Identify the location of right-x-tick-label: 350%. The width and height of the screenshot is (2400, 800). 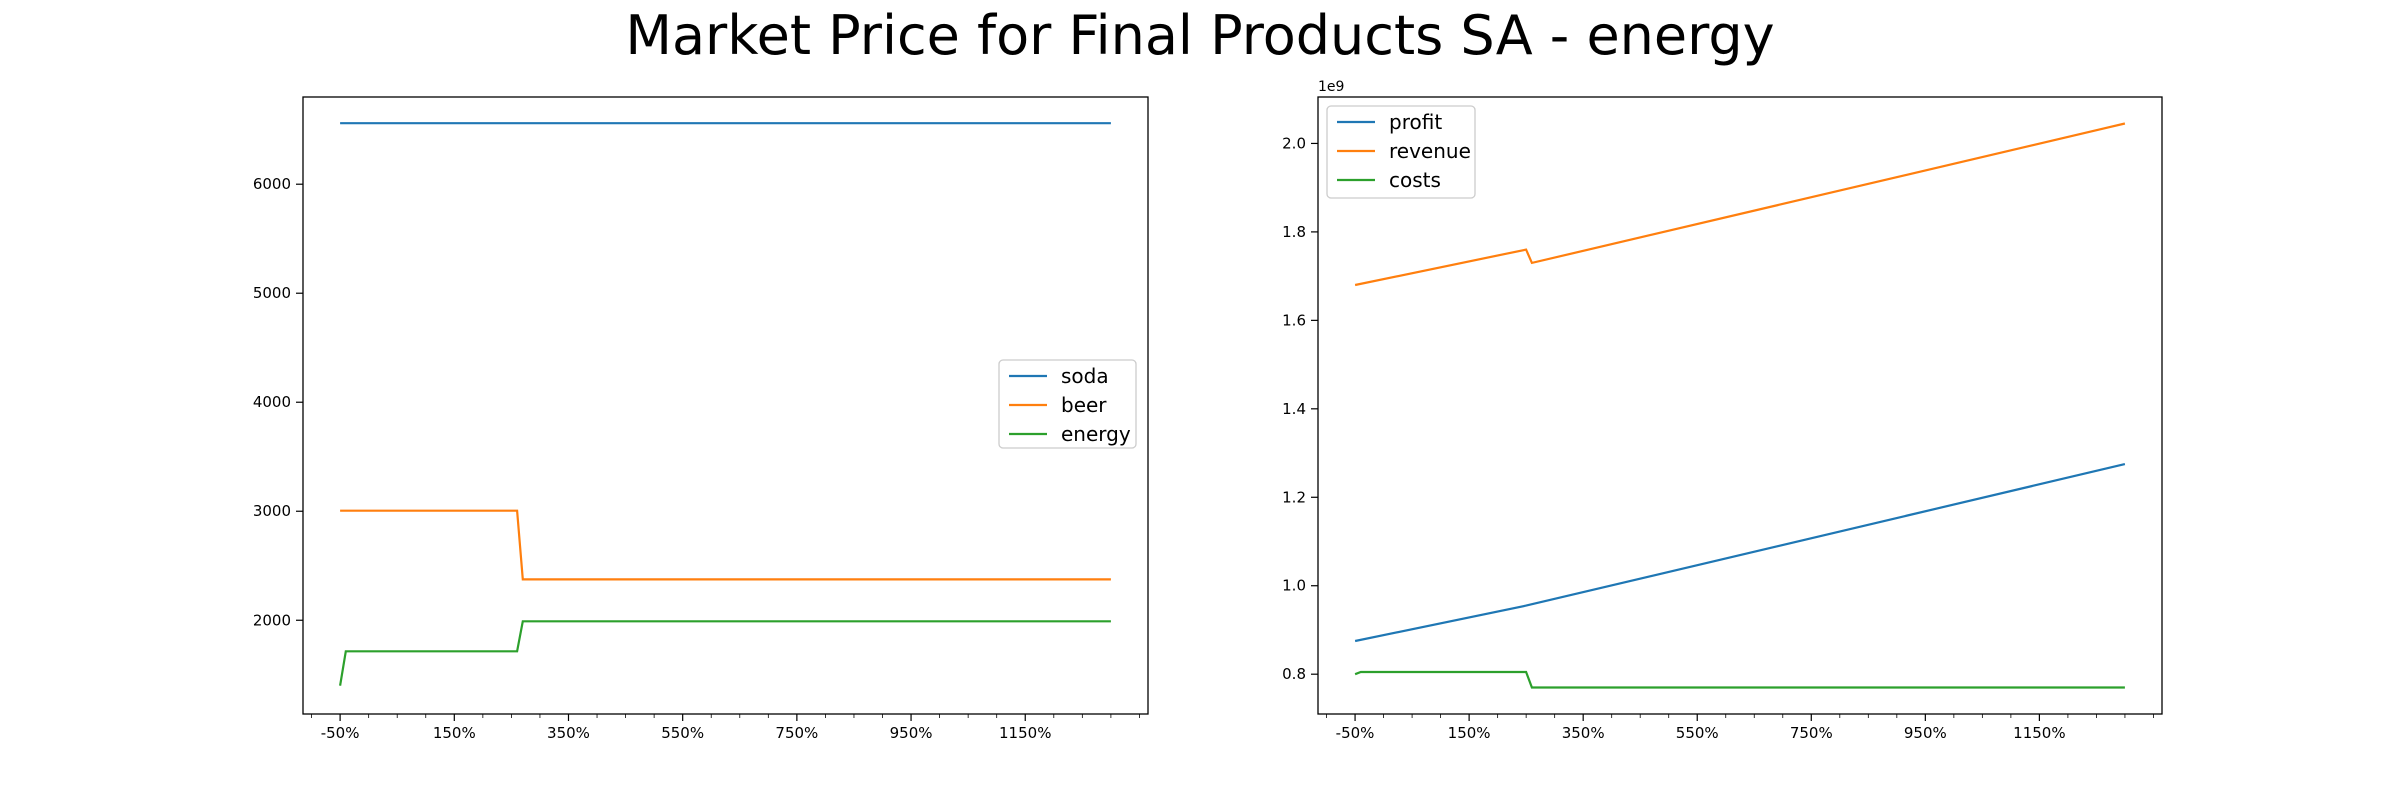
(1583, 733).